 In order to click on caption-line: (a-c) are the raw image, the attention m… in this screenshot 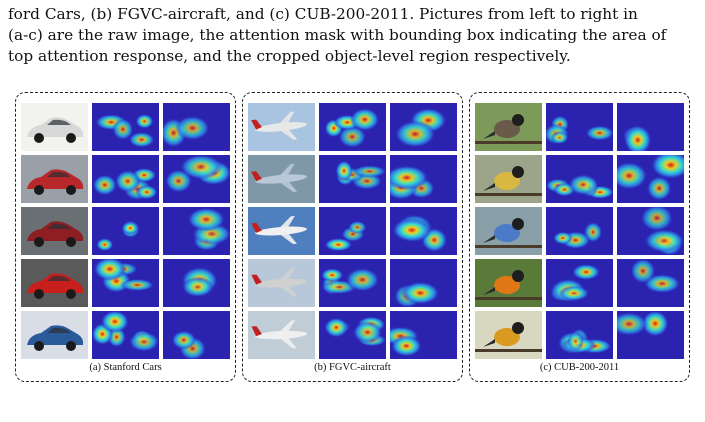, I will do `click(337, 35)`.